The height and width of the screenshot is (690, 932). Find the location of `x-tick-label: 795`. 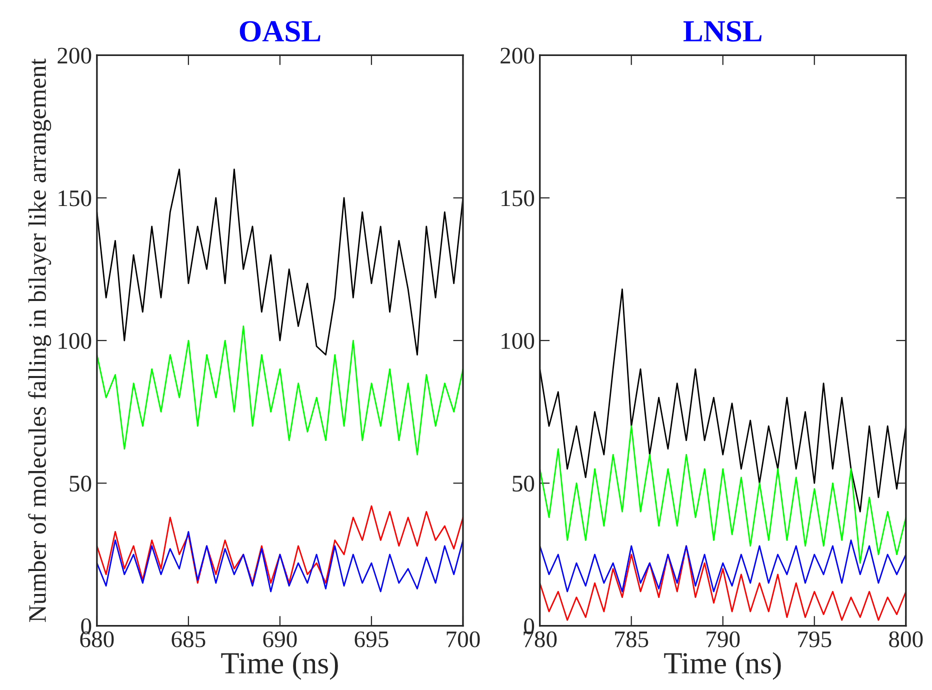

x-tick-label: 795 is located at coordinates (815, 639).